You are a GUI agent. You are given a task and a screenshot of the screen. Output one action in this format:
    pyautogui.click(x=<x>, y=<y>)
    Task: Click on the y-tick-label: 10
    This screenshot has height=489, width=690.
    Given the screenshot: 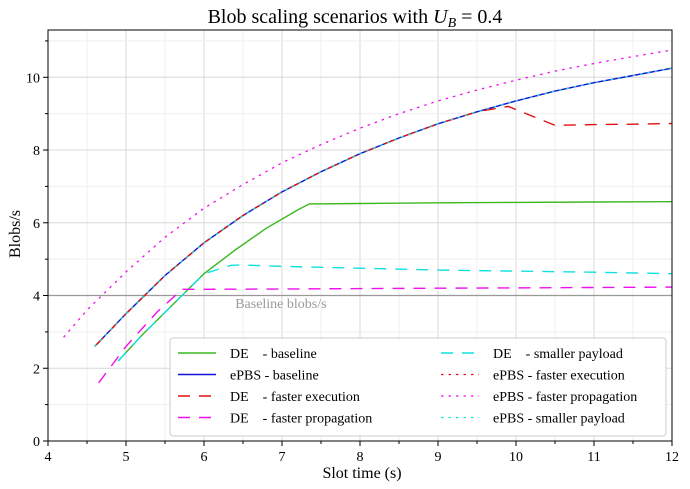 What is the action you would take?
    pyautogui.click(x=33, y=78)
    